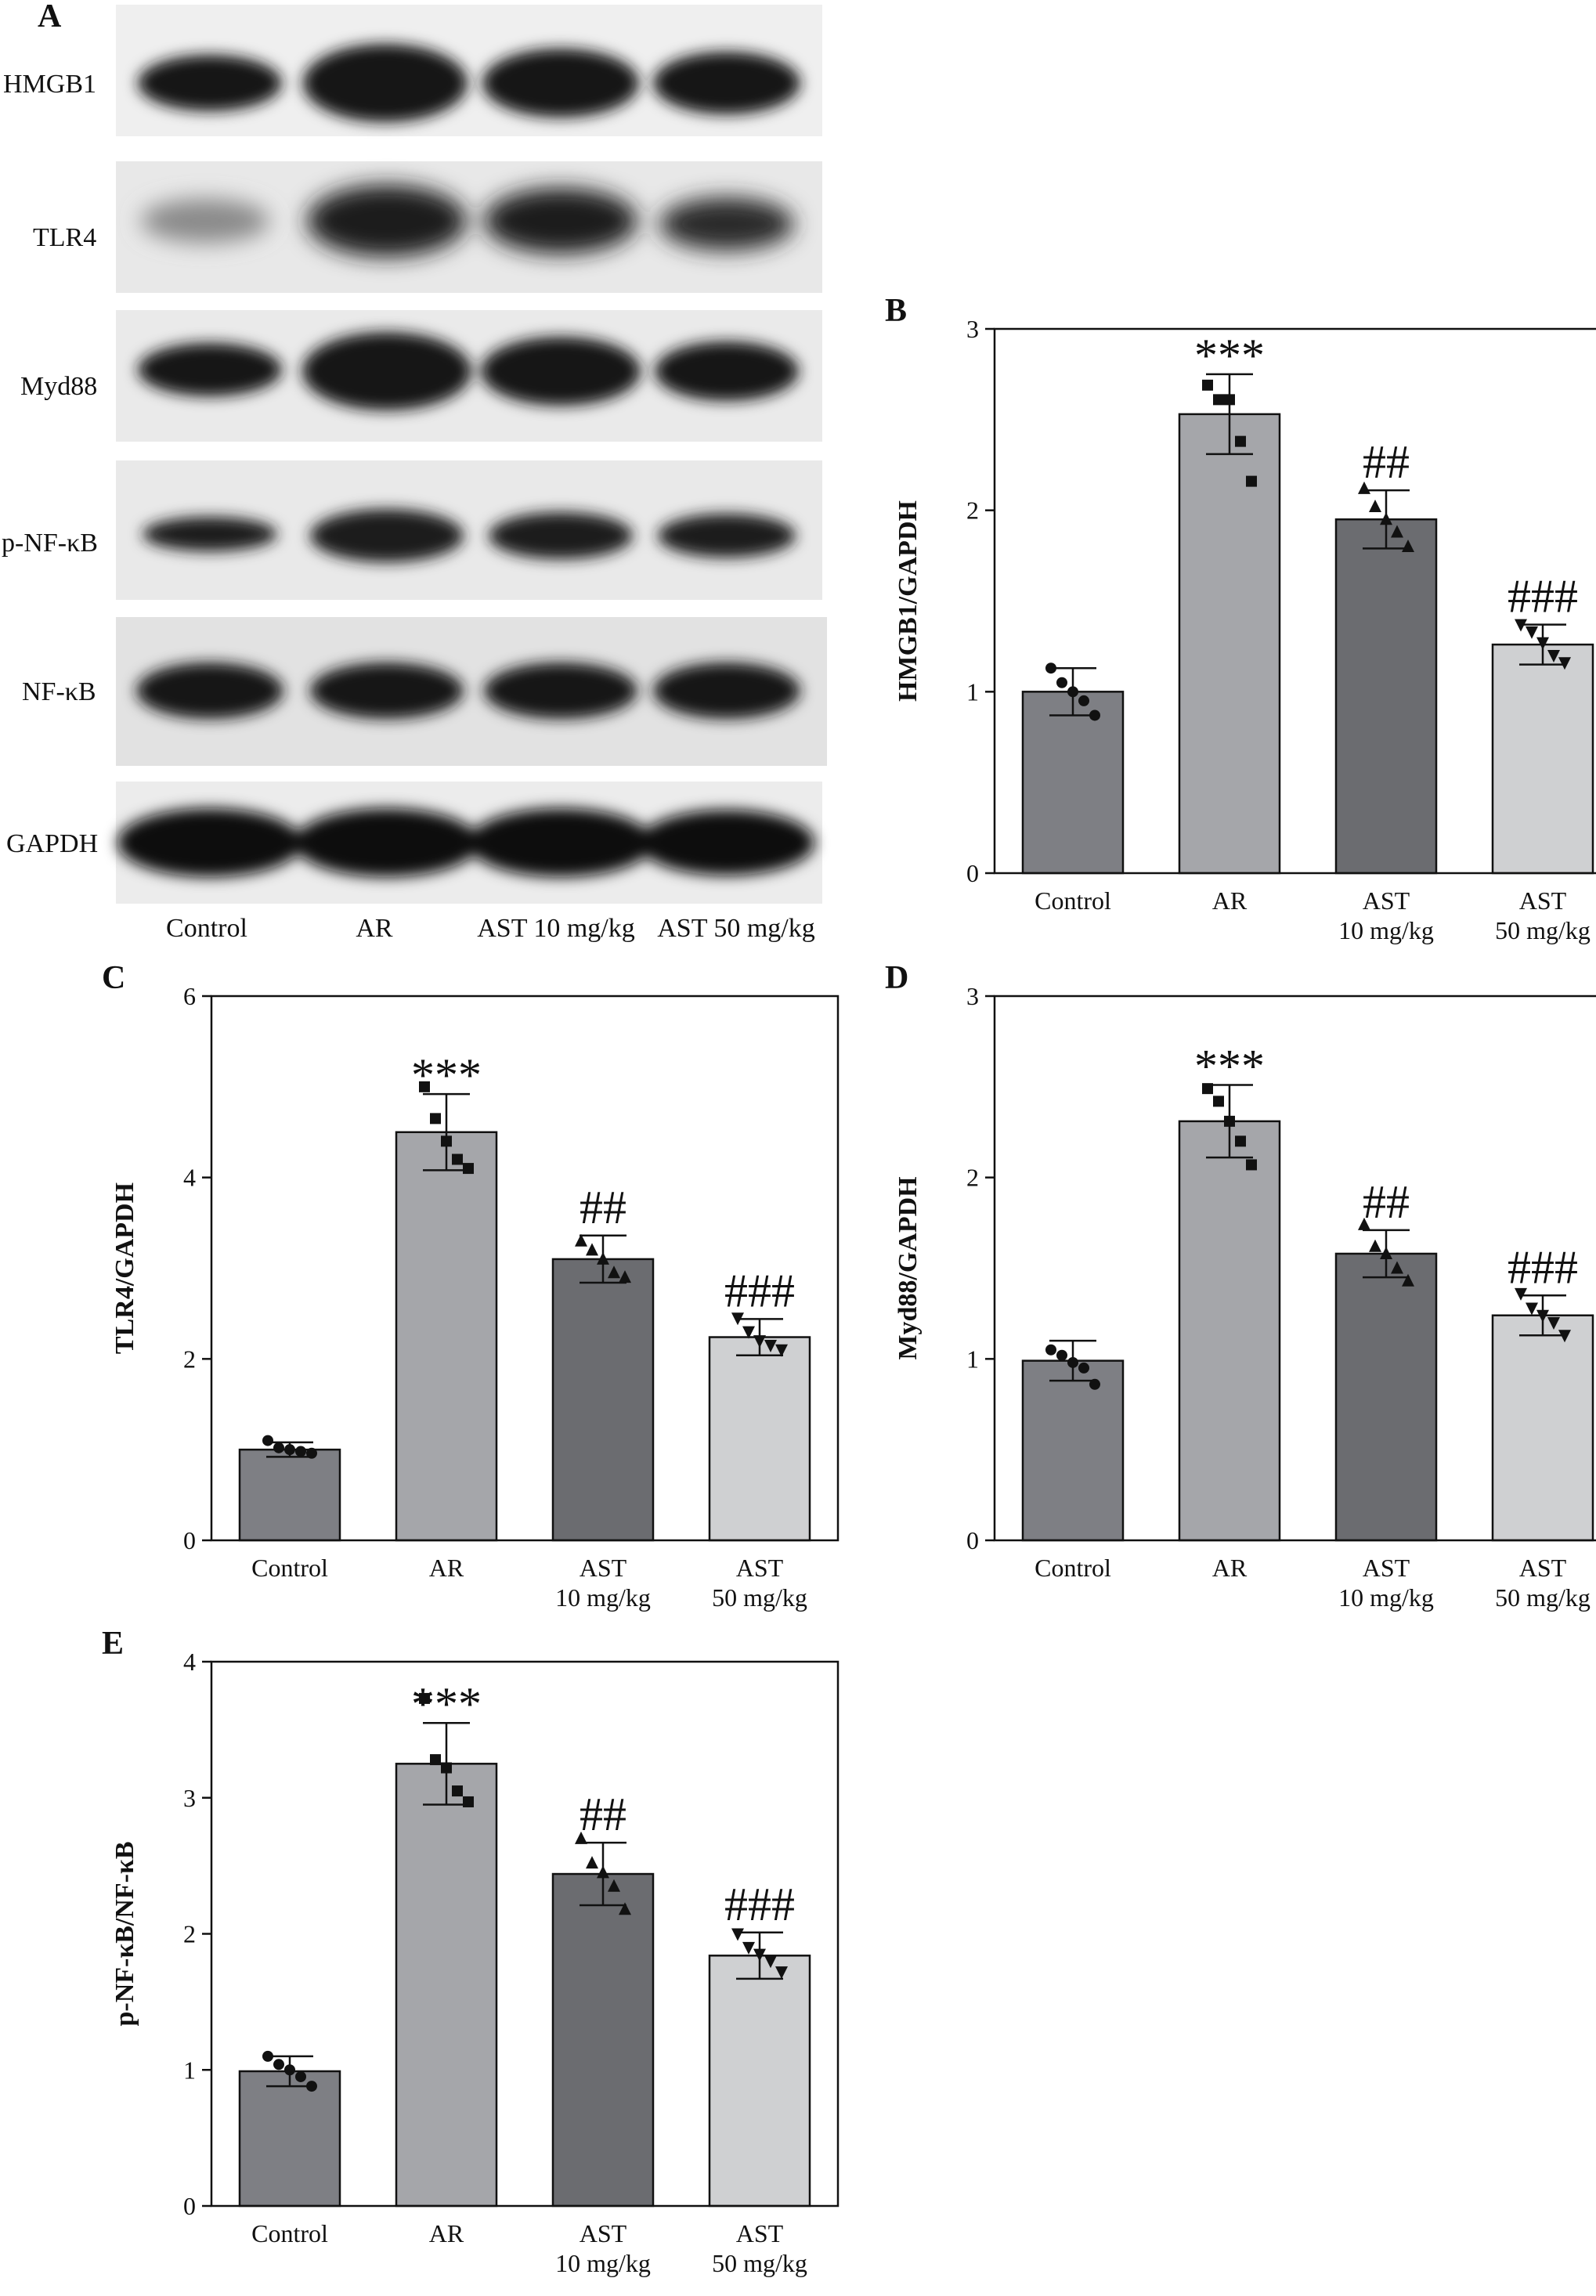  Describe the element at coordinates (50, 84) in the screenshot. I see `blot-row-label-hmgb1: HMGB1` at that location.